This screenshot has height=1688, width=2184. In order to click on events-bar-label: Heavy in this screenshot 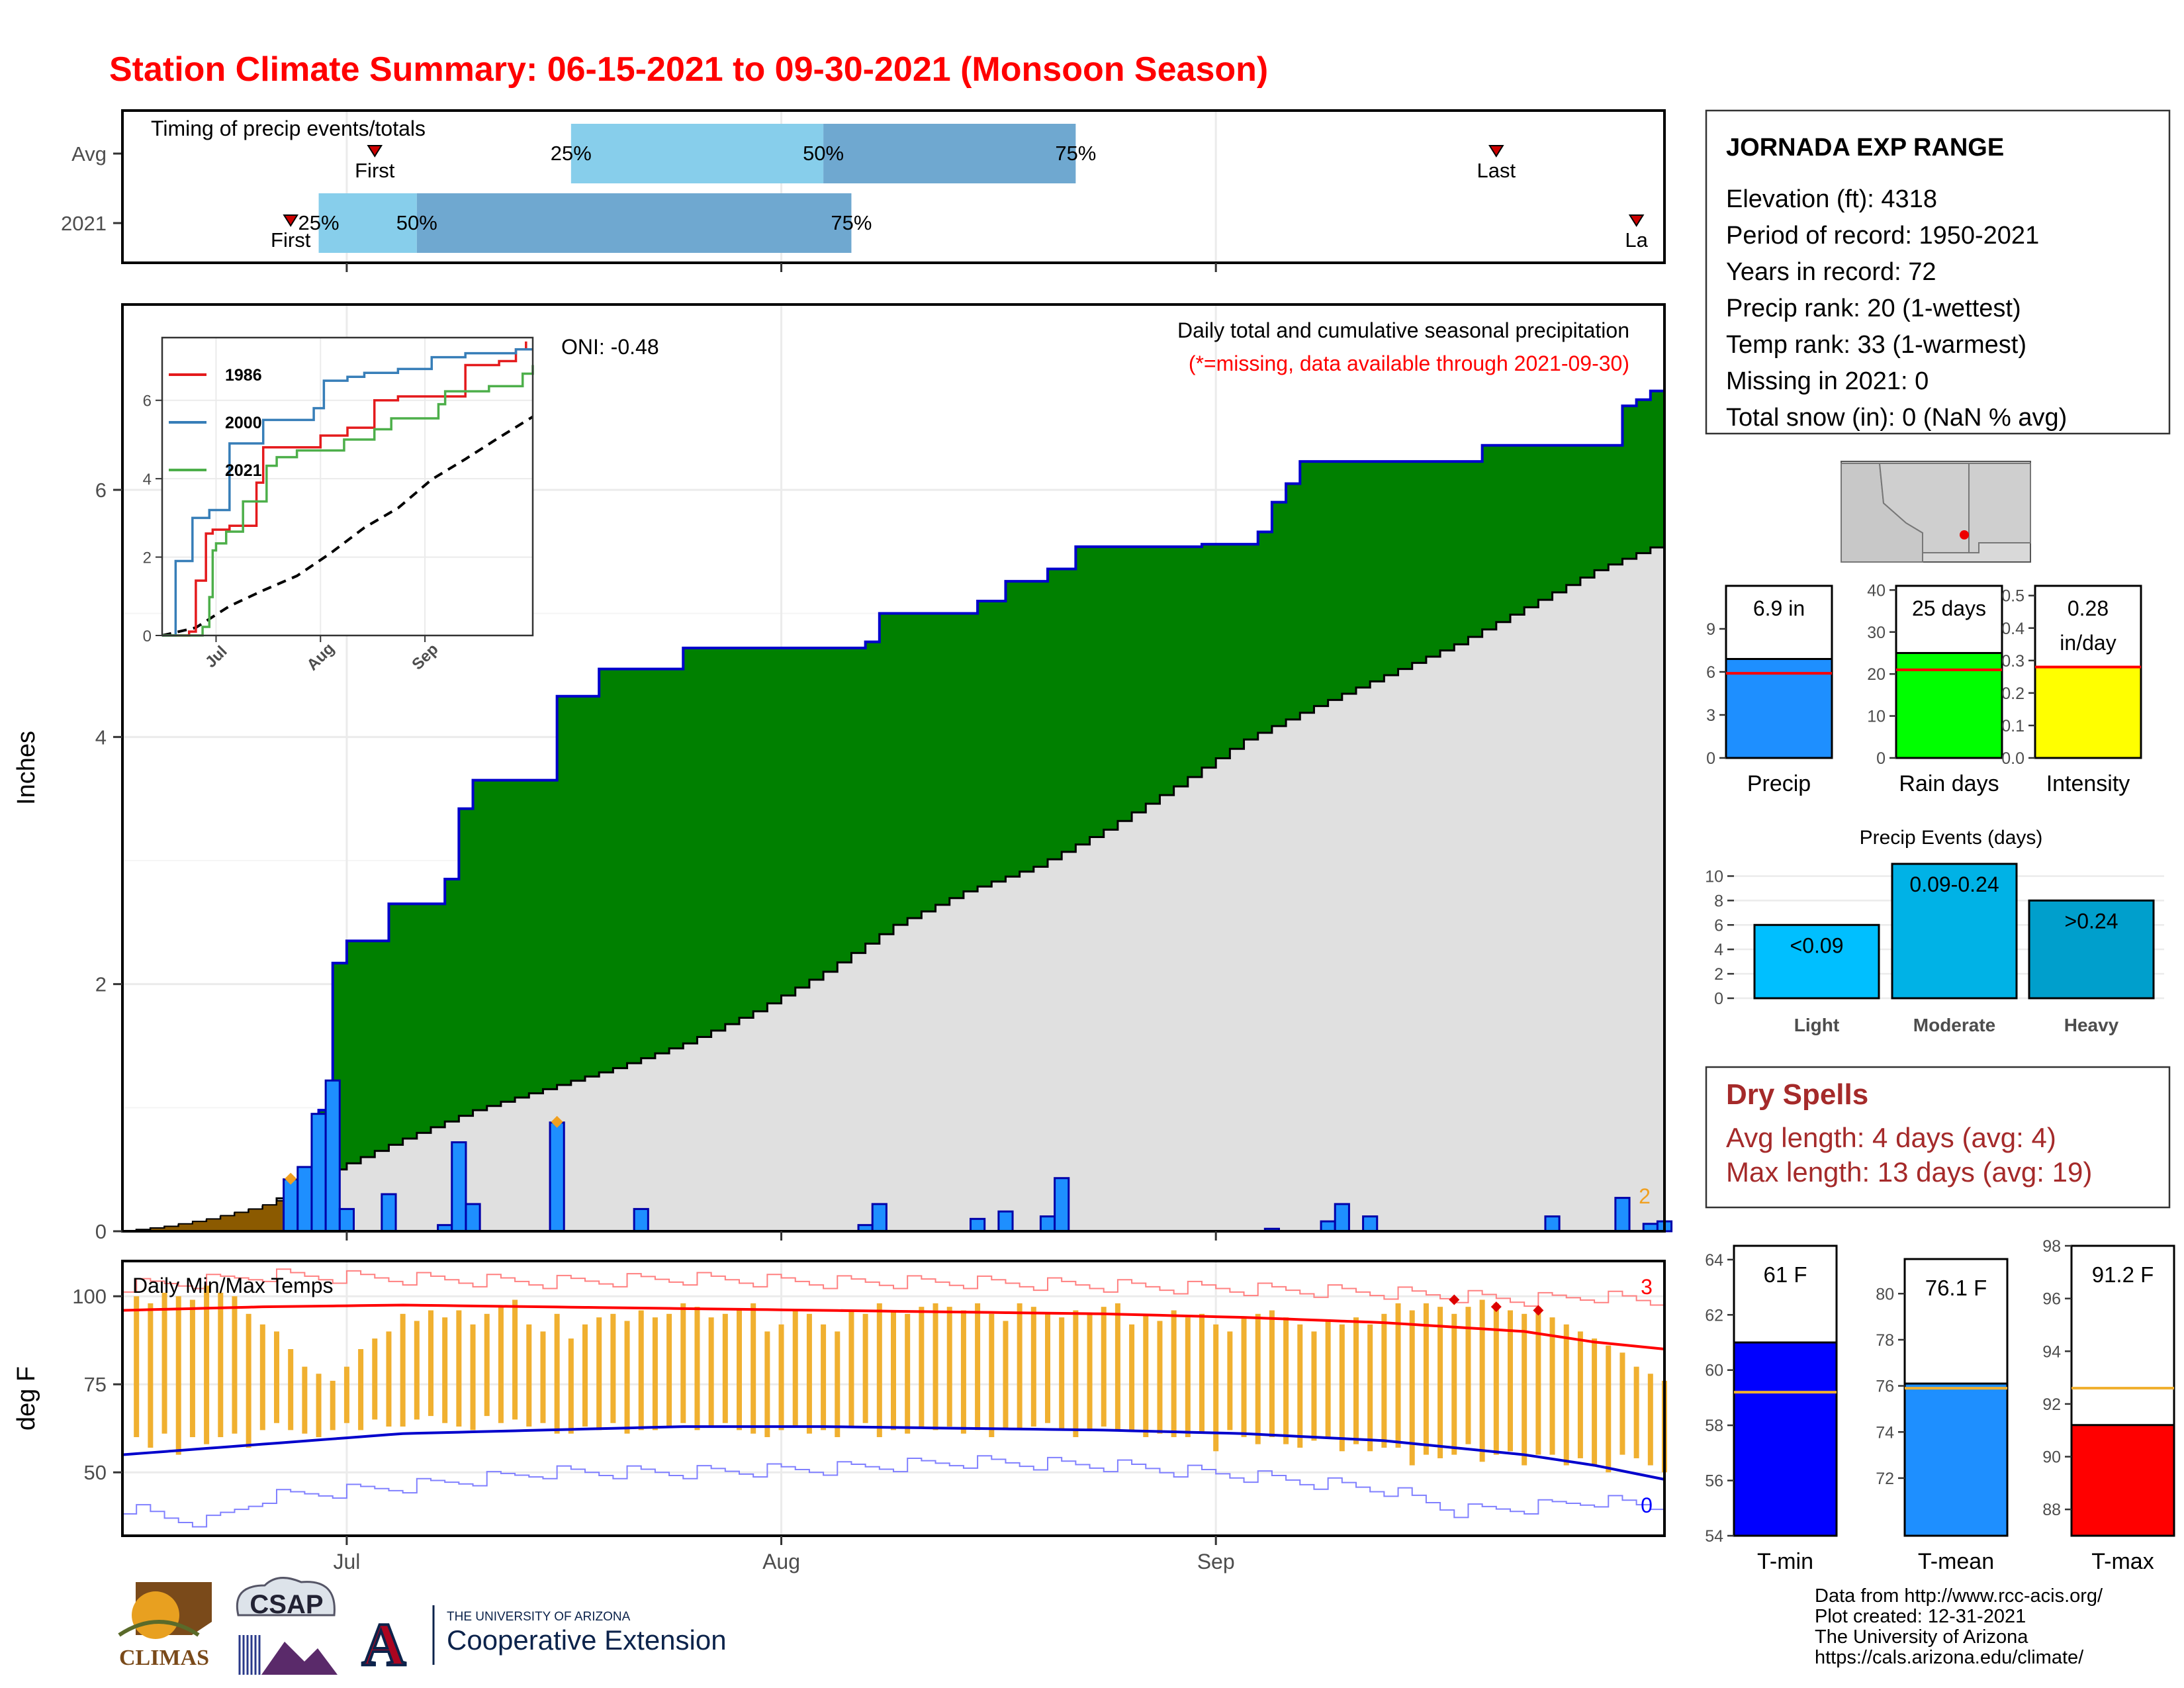, I will do `click(2091, 1025)`.